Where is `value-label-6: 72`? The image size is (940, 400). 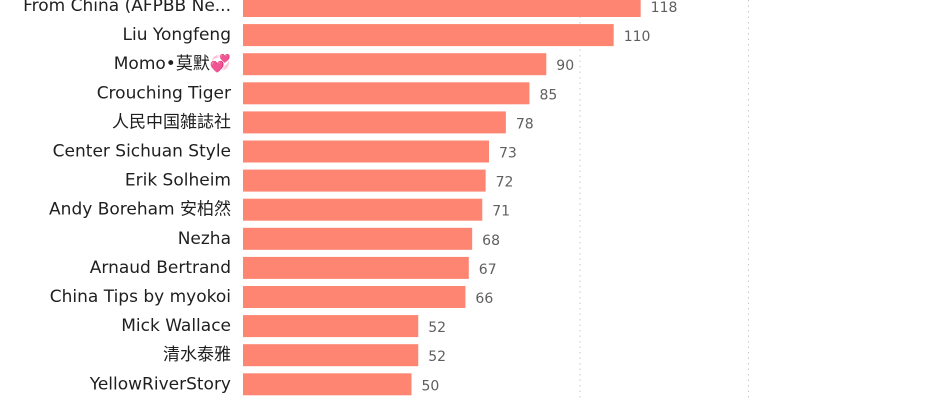
value-label-6: 72 is located at coordinates (505, 183).